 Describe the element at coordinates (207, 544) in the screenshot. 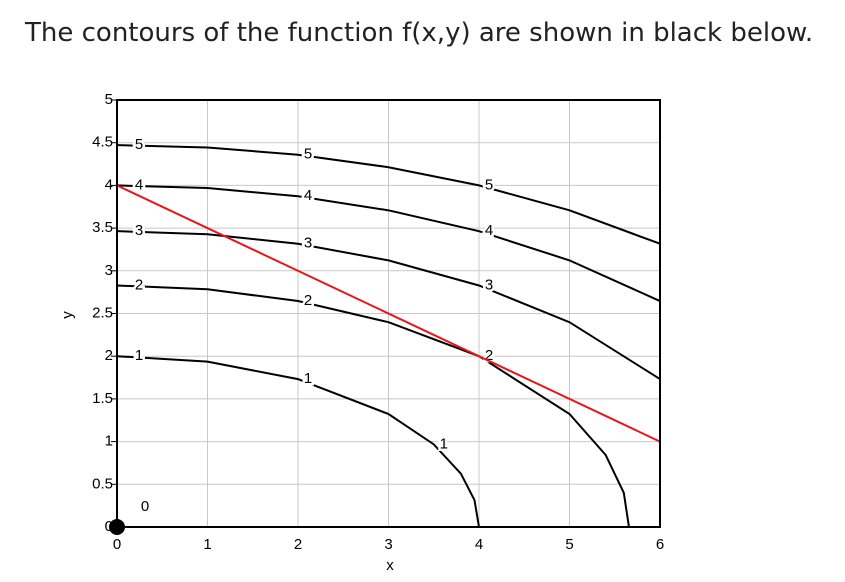

I see `x-tick-label: 1` at that location.